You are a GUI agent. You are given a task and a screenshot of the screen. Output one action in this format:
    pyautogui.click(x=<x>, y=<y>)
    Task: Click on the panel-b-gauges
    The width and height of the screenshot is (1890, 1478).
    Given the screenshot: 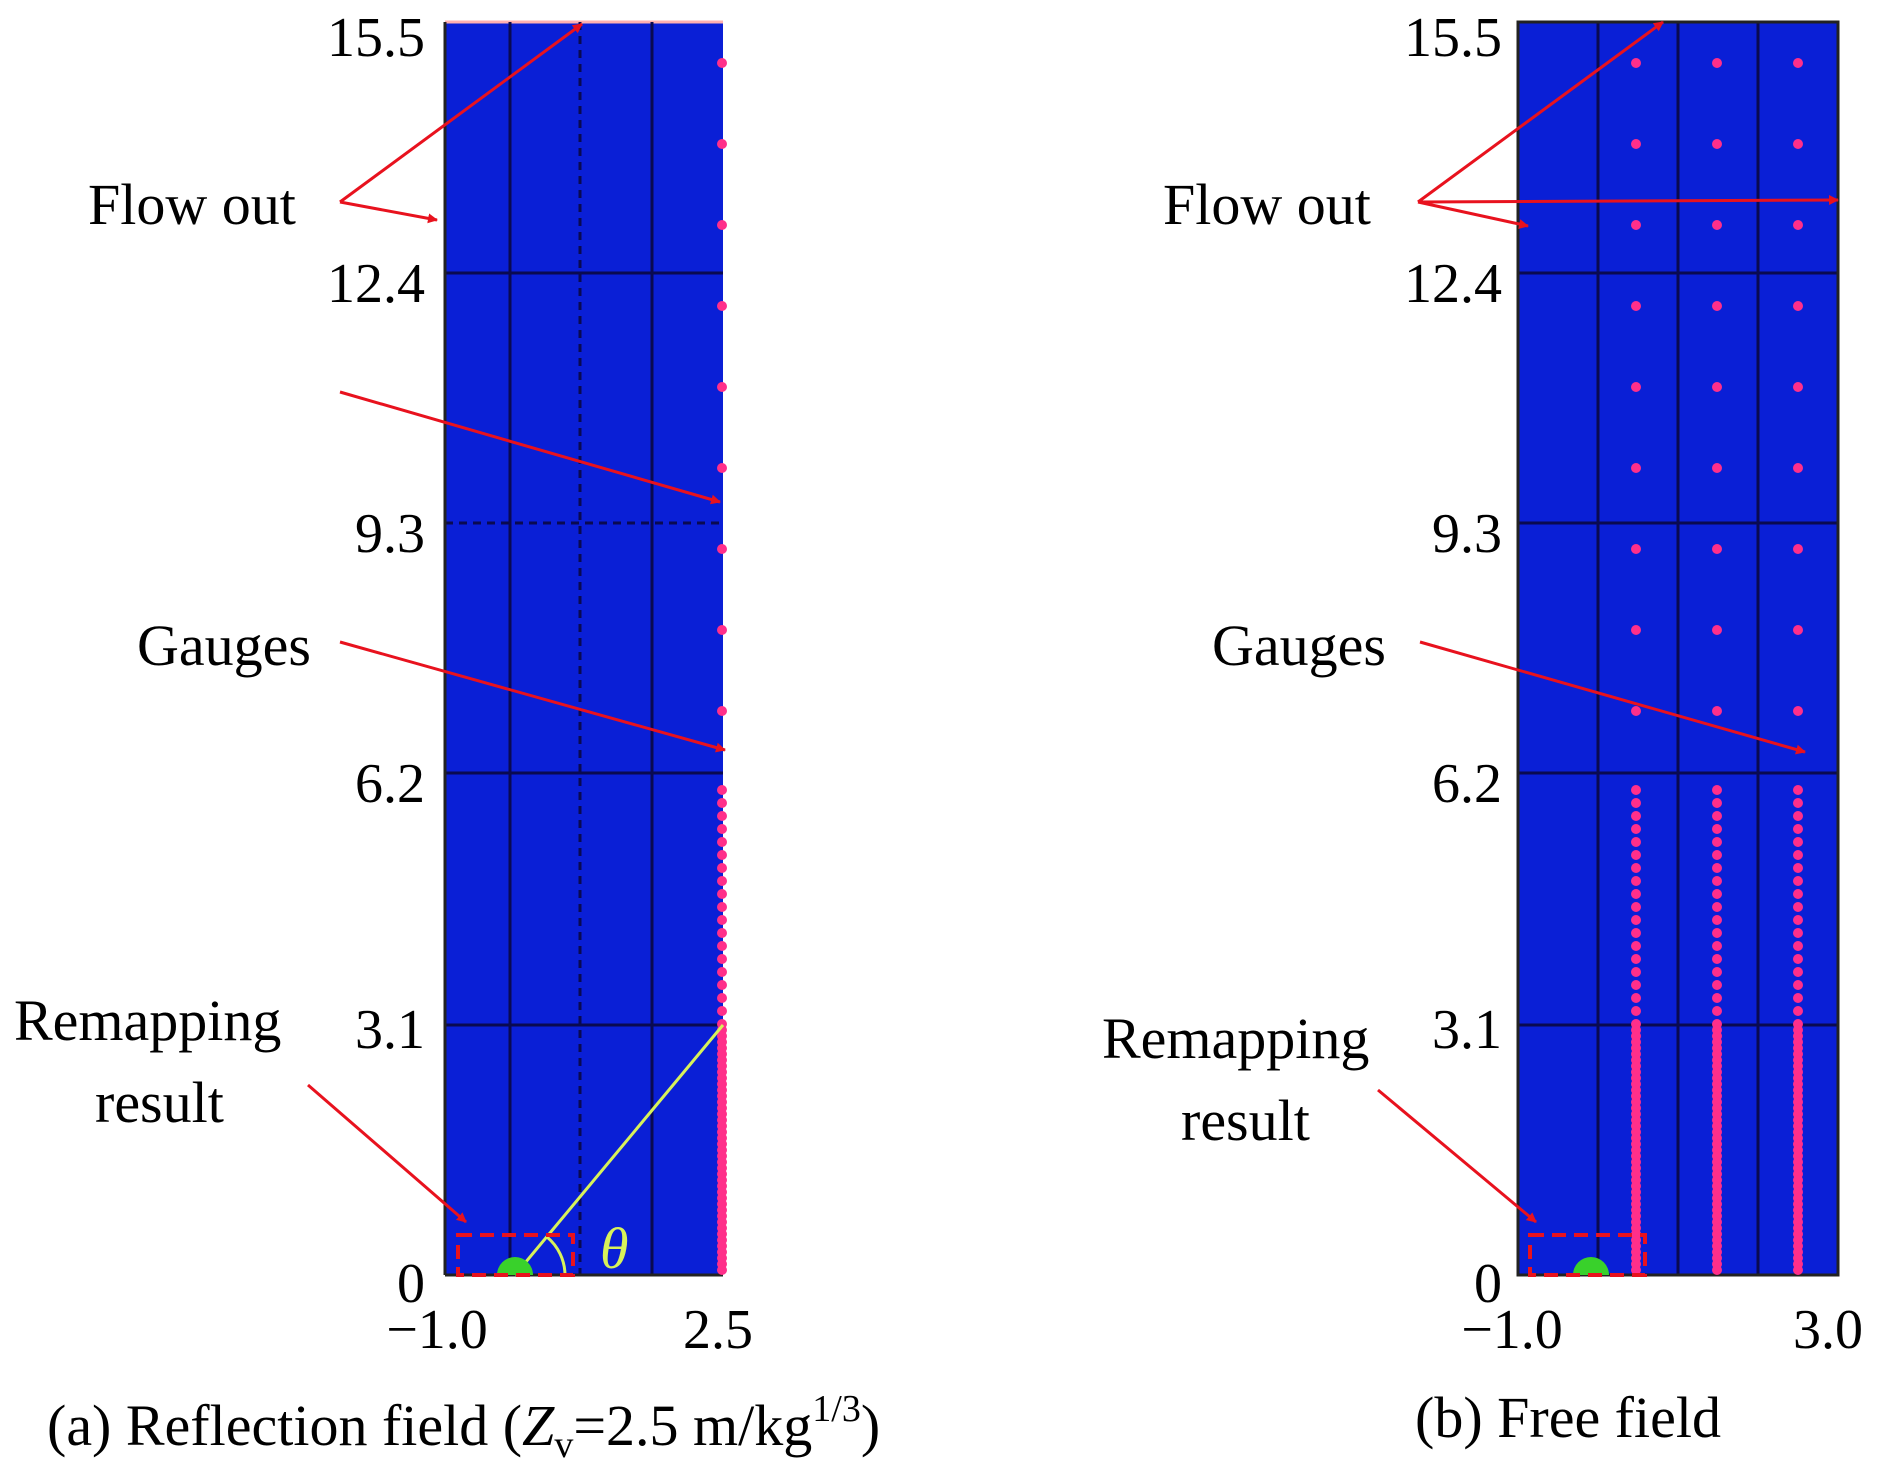 What is the action you would take?
    pyautogui.click(x=1717, y=666)
    